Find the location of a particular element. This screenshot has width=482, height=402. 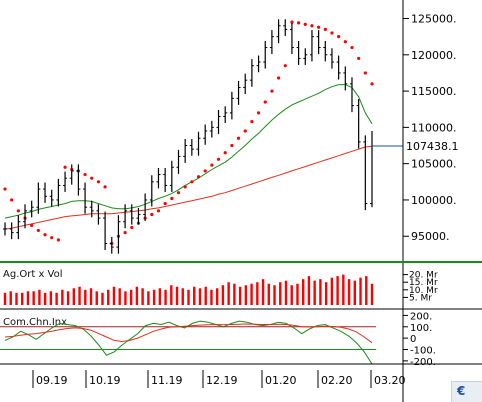

cci-tick-label: -200. is located at coordinates (423, 362).